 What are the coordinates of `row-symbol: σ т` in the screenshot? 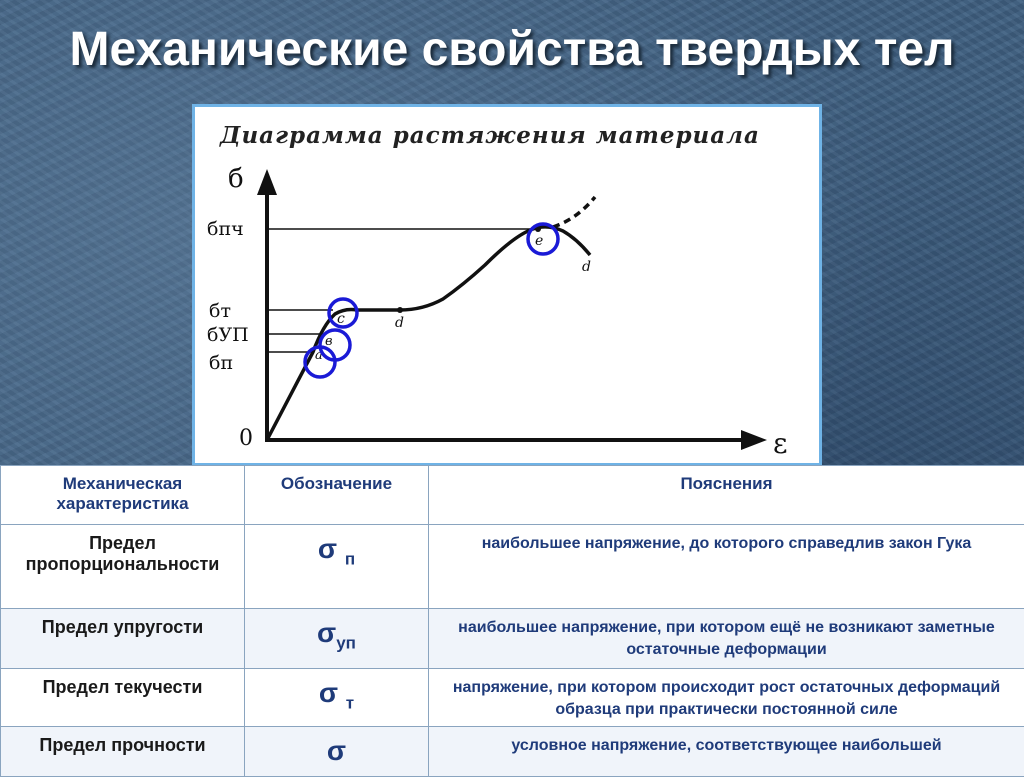 It's located at (337, 698).